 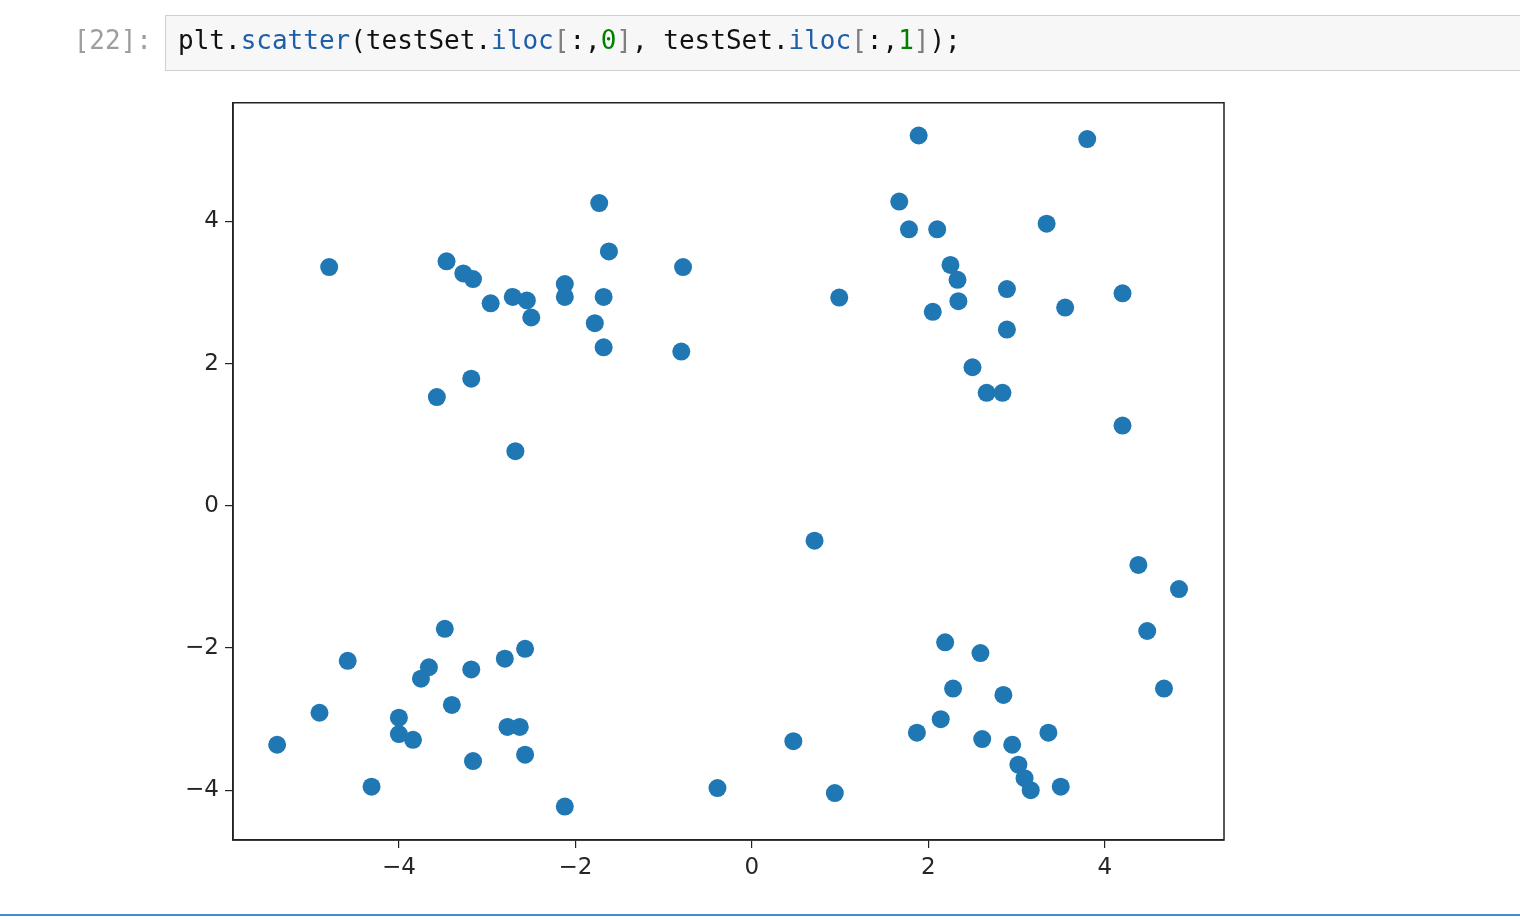 I want to click on y-tick-label: 0, so click(x=211, y=503).